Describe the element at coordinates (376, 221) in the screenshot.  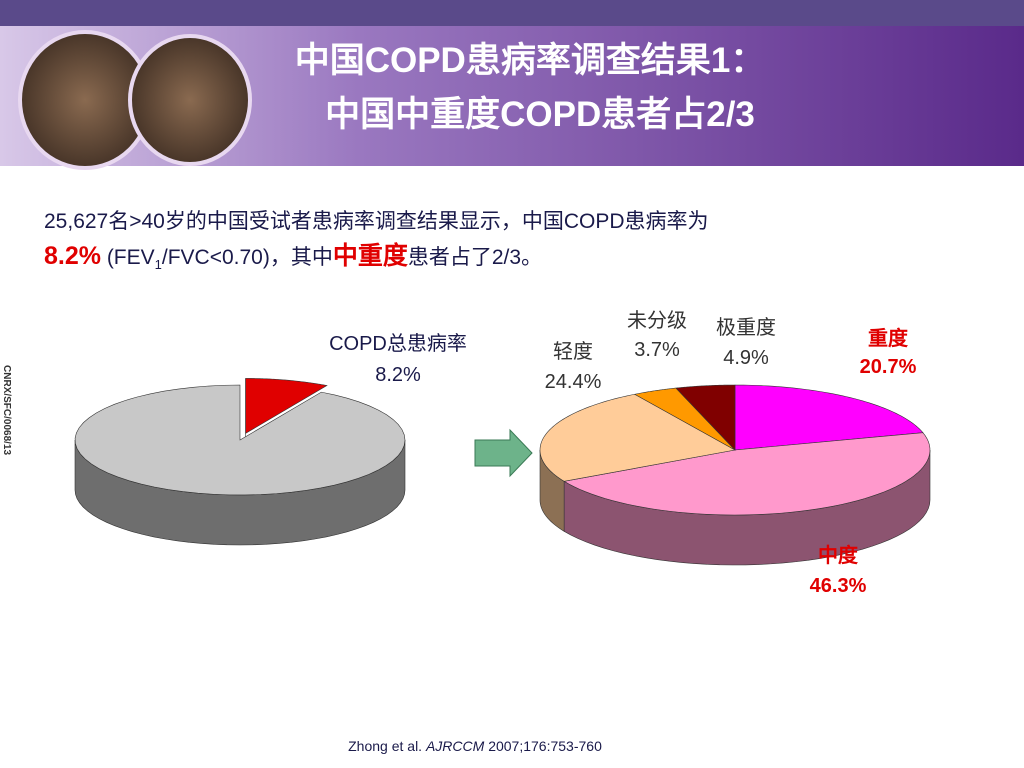
I see `text: 25,627名>40岁的中国受试者患病率调查结果显示，中国COPD患病率为` at that location.